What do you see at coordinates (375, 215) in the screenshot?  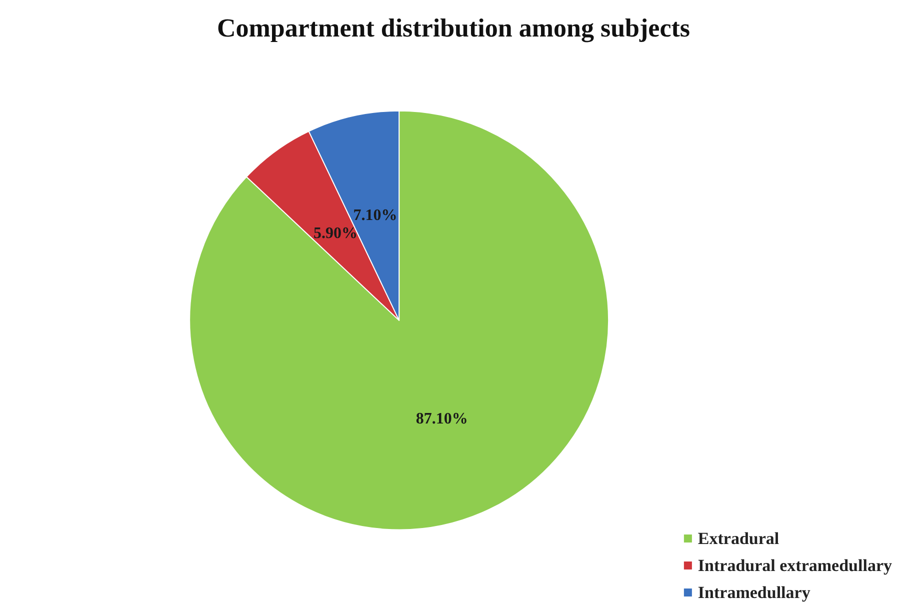 I see `data-label: 7.10%` at bounding box center [375, 215].